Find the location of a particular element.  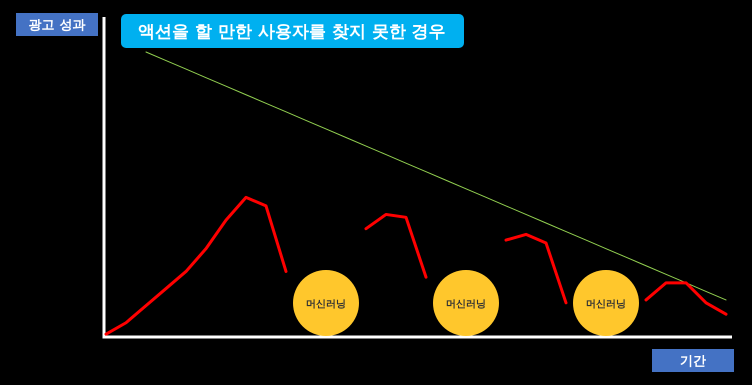

x-axis-title: 기간 is located at coordinates (693, 361).